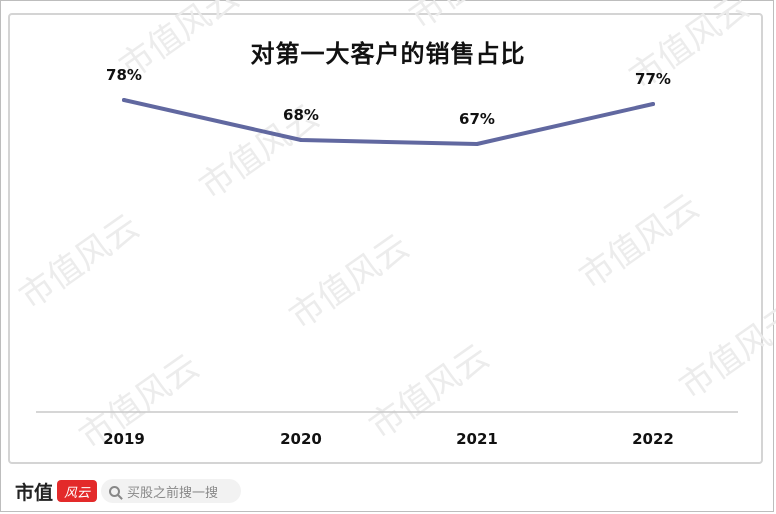  I want to click on search-icon, so click(114, 491).